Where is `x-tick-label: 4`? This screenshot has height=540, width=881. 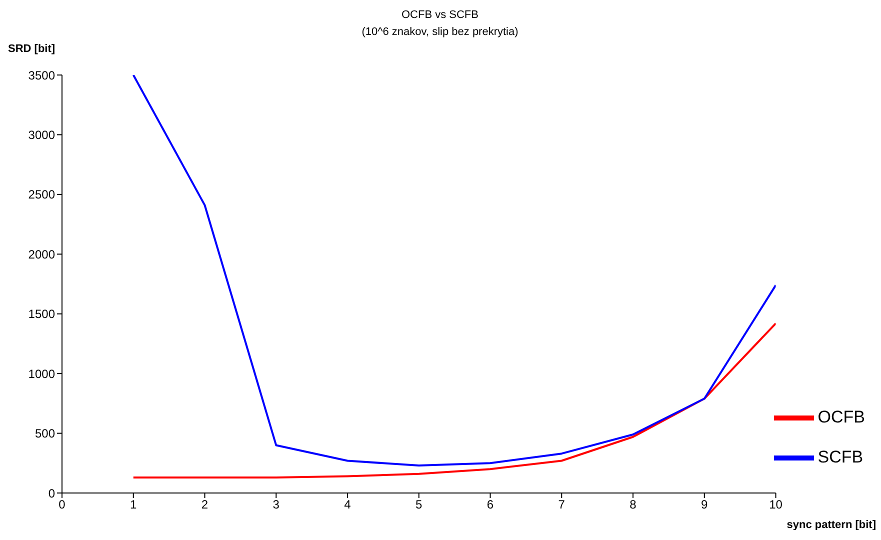
x-tick-label: 4 is located at coordinates (348, 505).